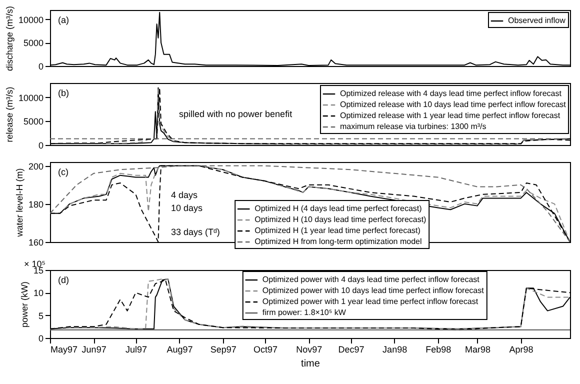 The width and height of the screenshot is (580, 384). Describe the element at coordinates (64, 349) in the screenshot. I see `x-tick-label: May97` at that location.